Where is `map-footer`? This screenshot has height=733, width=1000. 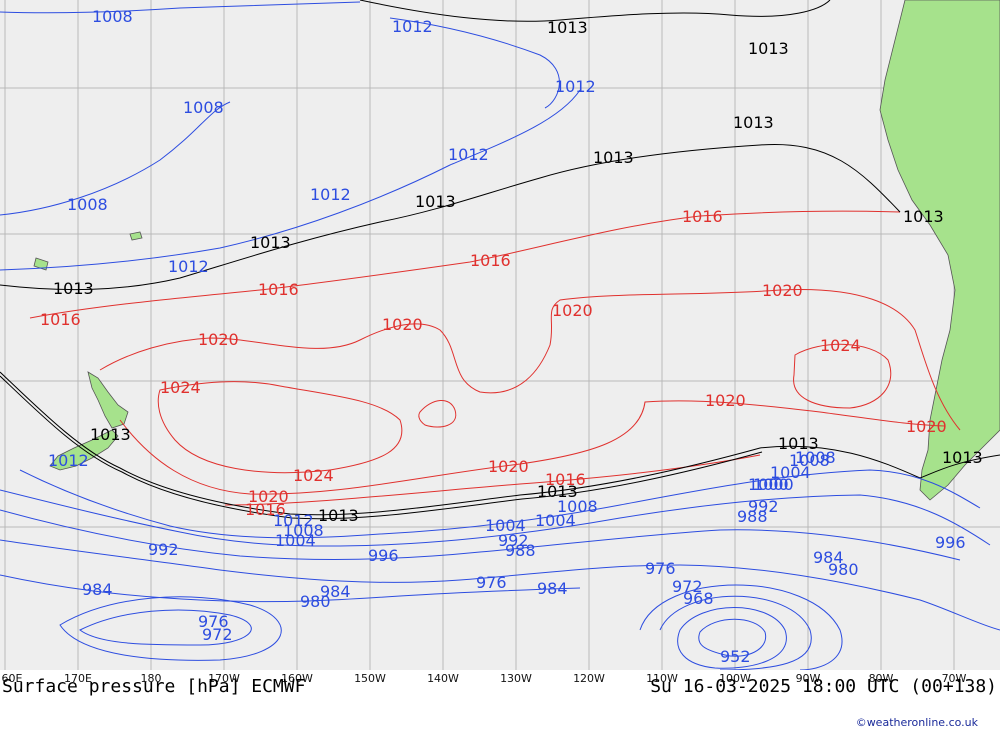
map-footer is located at coordinates (500, 701).